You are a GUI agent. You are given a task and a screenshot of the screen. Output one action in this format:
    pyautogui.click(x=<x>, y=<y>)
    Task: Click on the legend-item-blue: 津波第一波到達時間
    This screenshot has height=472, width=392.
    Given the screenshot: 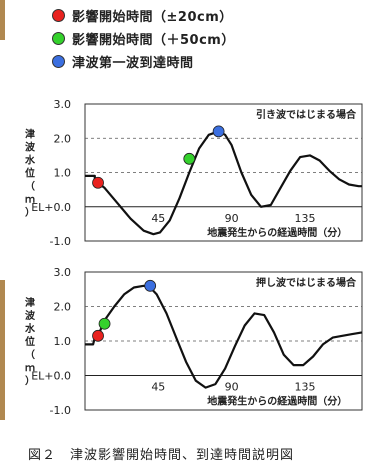 What is the action you would take?
    pyautogui.click(x=143, y=61)
    